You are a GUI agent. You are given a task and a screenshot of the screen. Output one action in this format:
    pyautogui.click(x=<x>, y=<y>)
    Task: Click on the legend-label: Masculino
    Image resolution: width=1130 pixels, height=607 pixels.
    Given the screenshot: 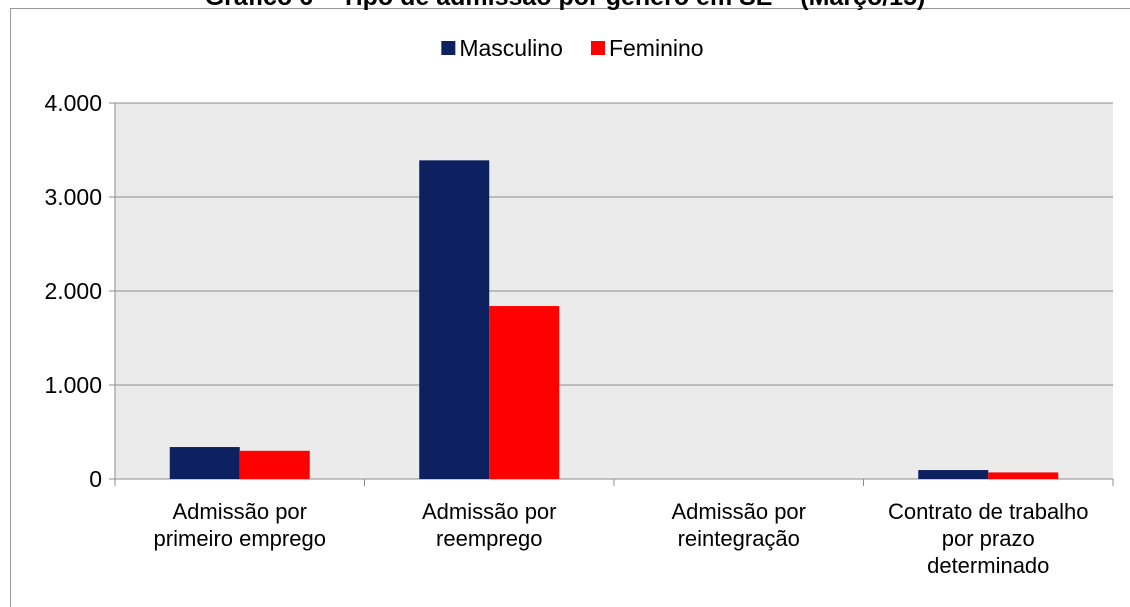 What is the action you would take?
    pyautogui.click(x=511, y=48)
    